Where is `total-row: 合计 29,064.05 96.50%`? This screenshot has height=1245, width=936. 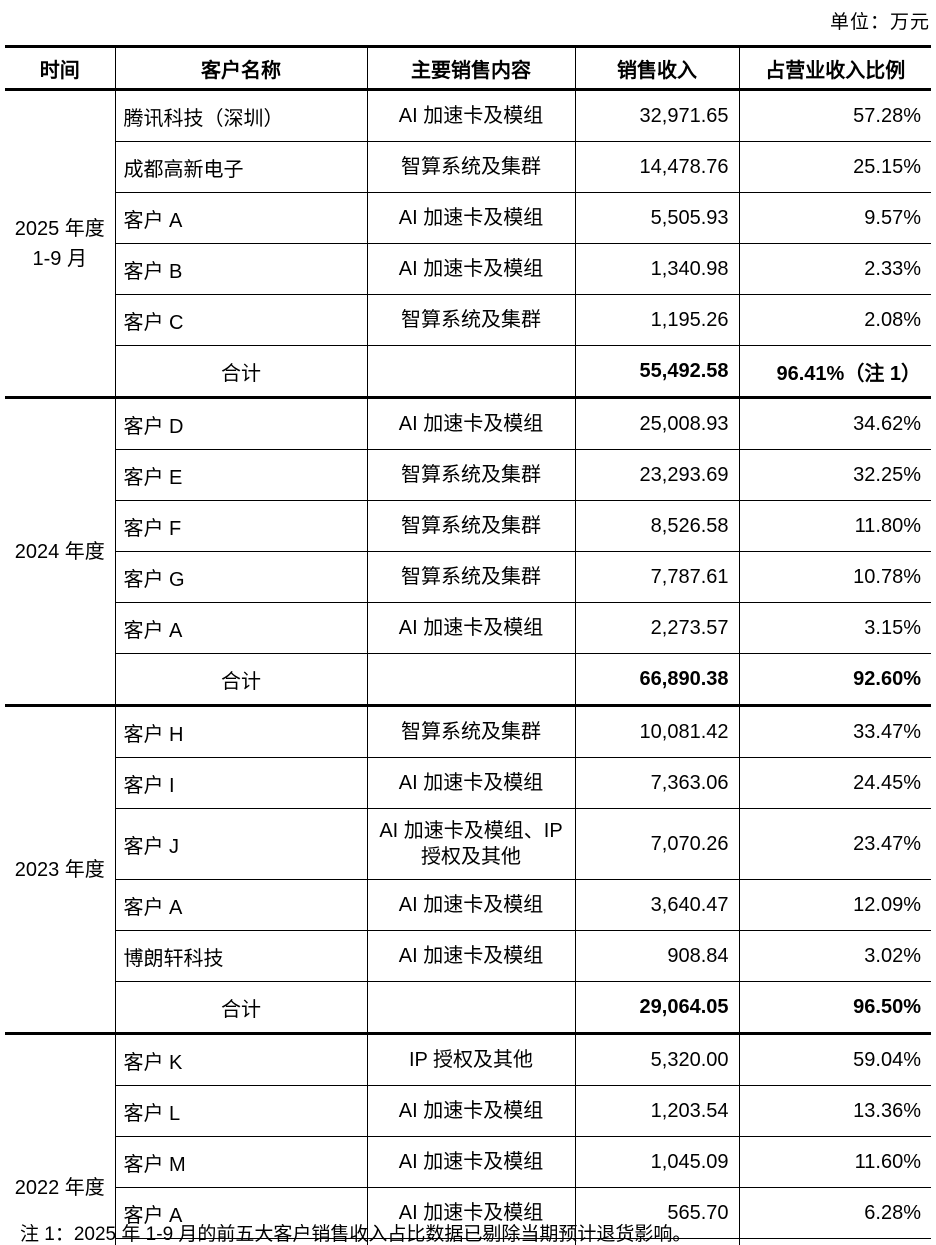
total-row: 合计 29,064.05 96.50% is located at coordinates (468, 1008).